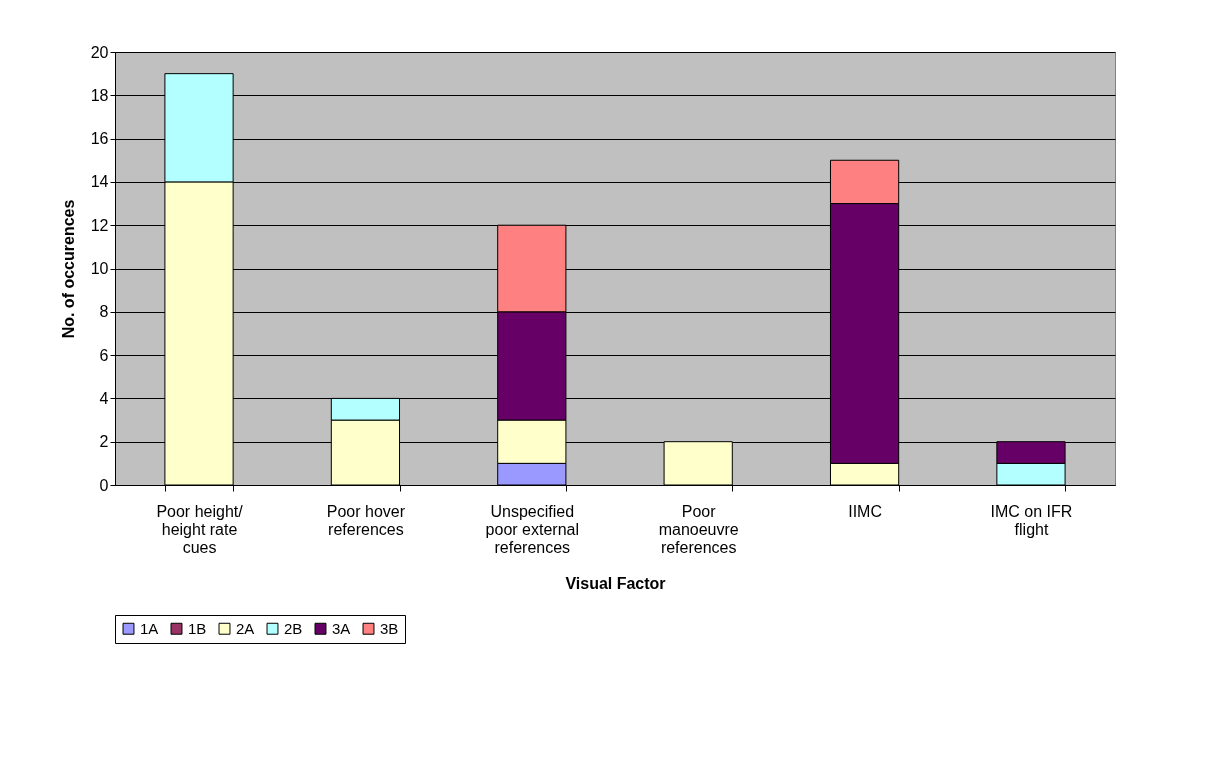 The height and width of the screenshot is (762, 1220). What do you see at coordinates (99, 225) in the screenshot?
I see `y-tick-label: 12` at bounding box center [99, 225].